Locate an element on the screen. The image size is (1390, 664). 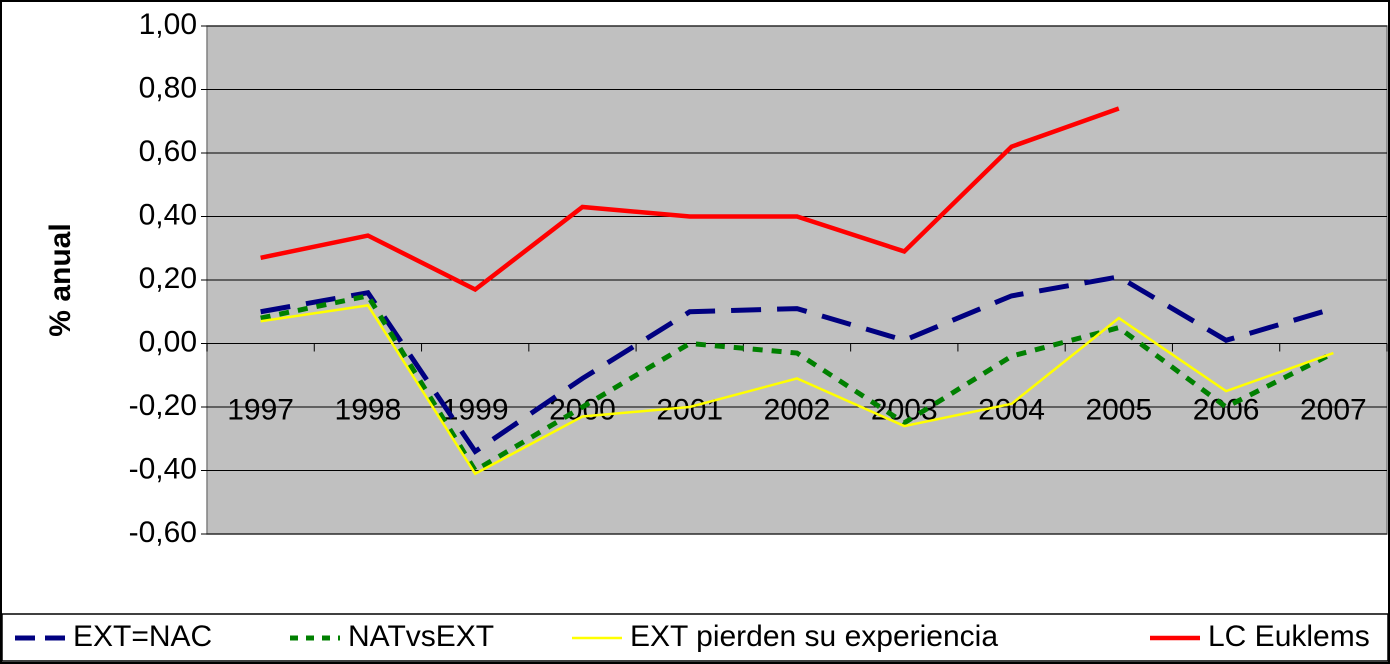
x-tick-label: 2005 is located at coordinates (1118, 409).